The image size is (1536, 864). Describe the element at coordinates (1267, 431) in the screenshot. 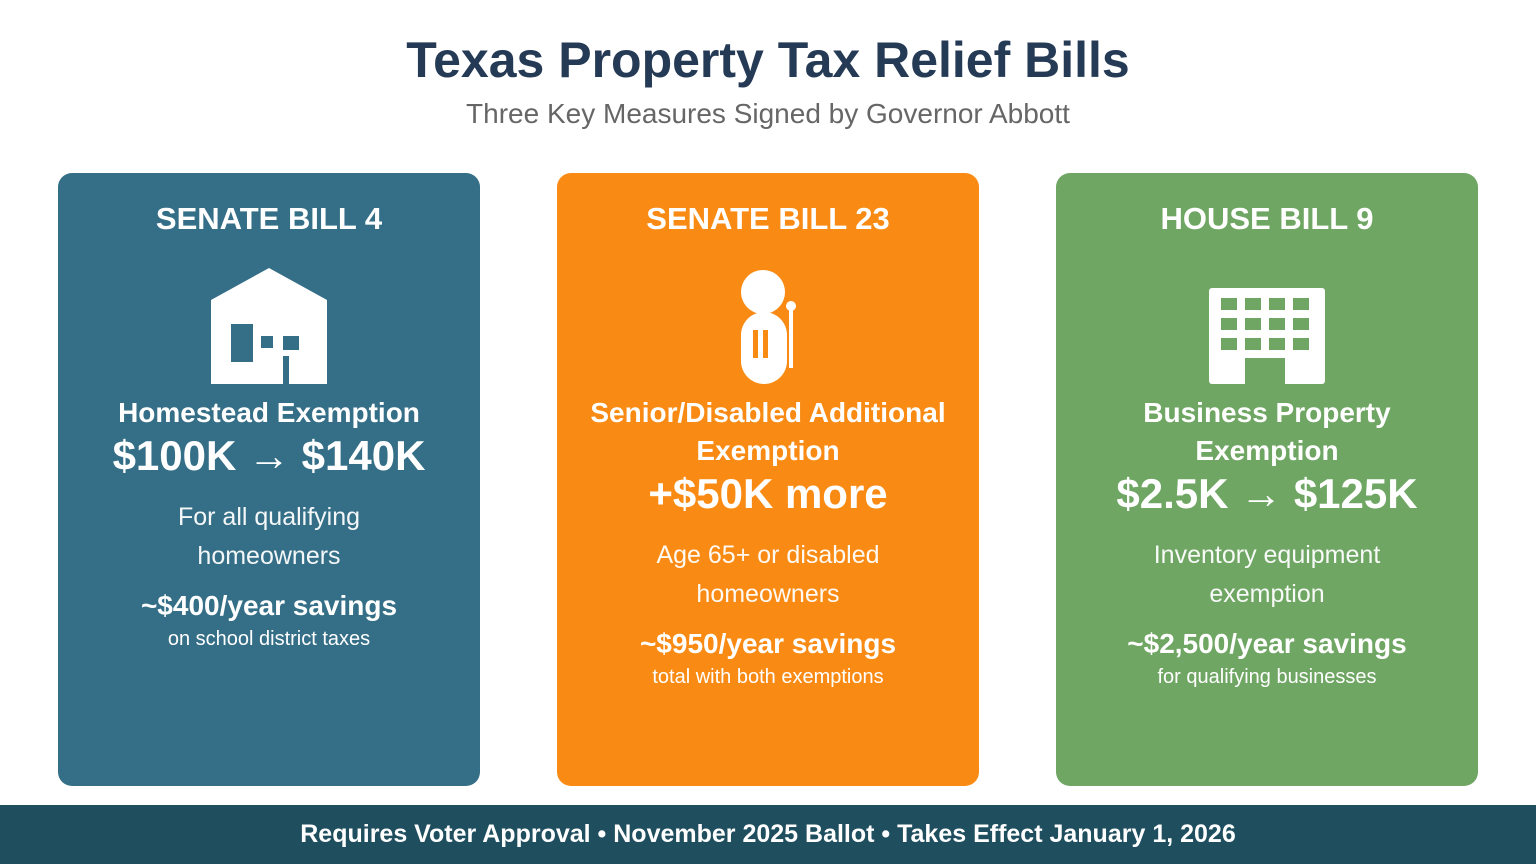

I see `exemption-heading: Business Property Exemption` at that location.